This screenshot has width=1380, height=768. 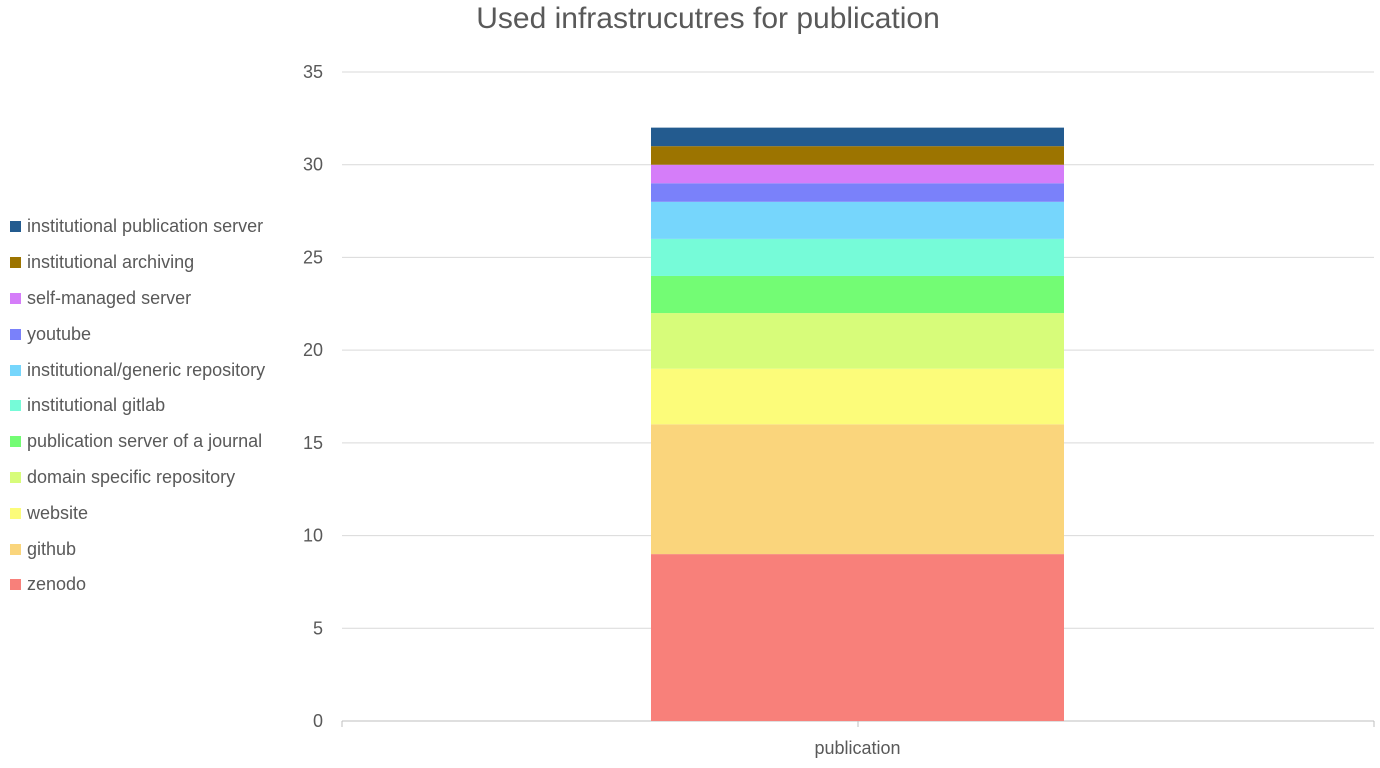 What do you see at coordinates (58, 512) in the screenshot?
I see `legend-label: website` at bounding box center [58, 512].